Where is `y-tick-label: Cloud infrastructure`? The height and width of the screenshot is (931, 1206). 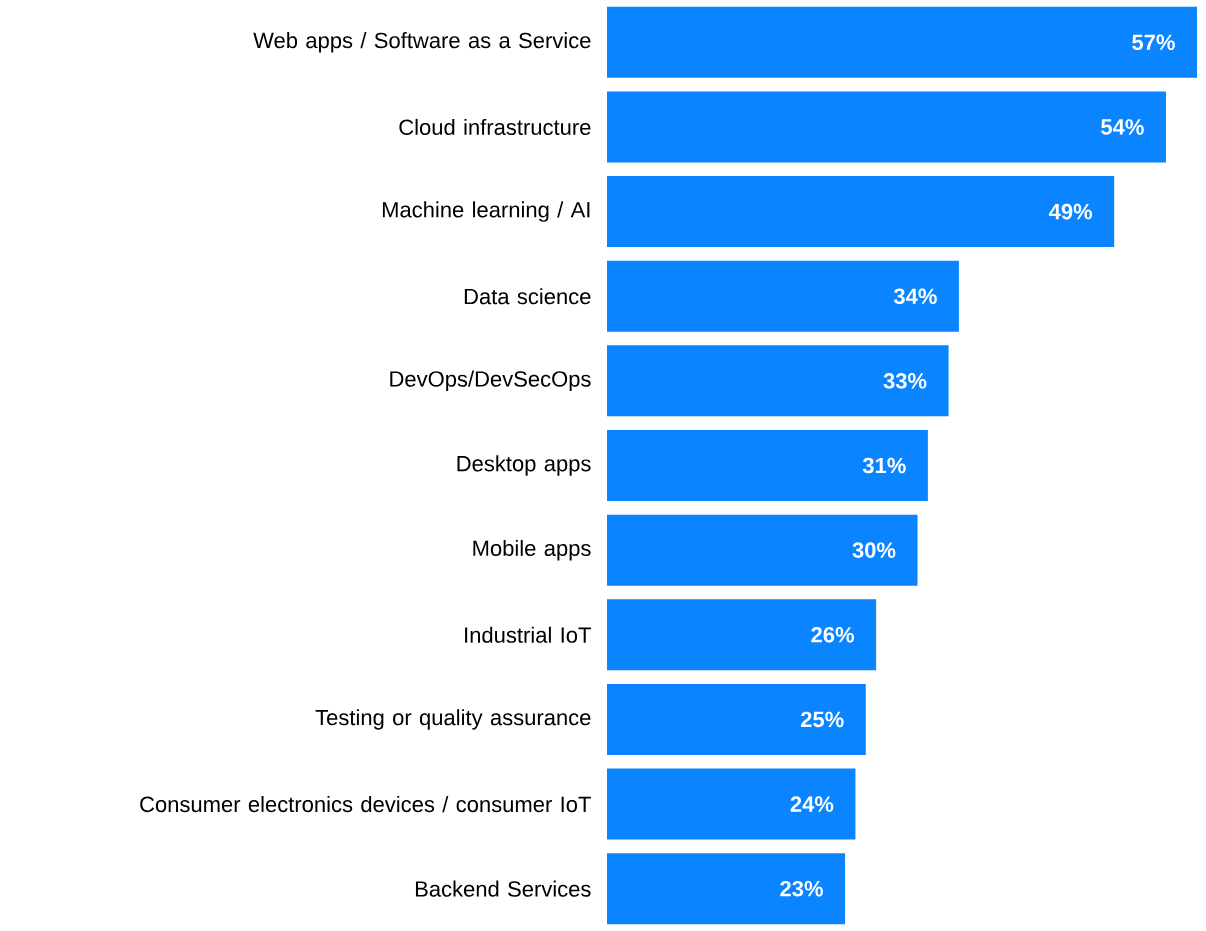
y-tick-label: Cloud infrastructure is located at coordinates (495, 127).